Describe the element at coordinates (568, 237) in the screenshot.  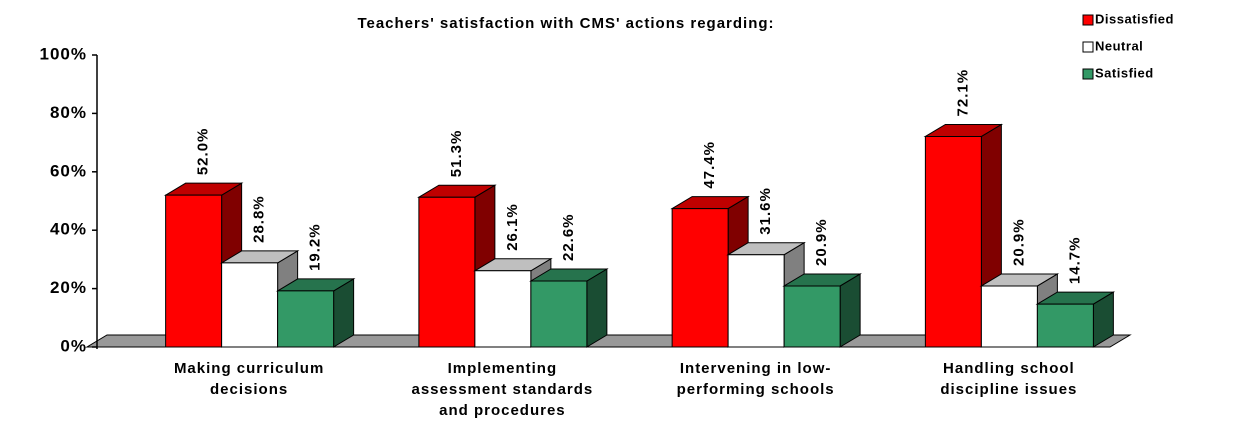
I see `value-label: 22.6%` at that location.